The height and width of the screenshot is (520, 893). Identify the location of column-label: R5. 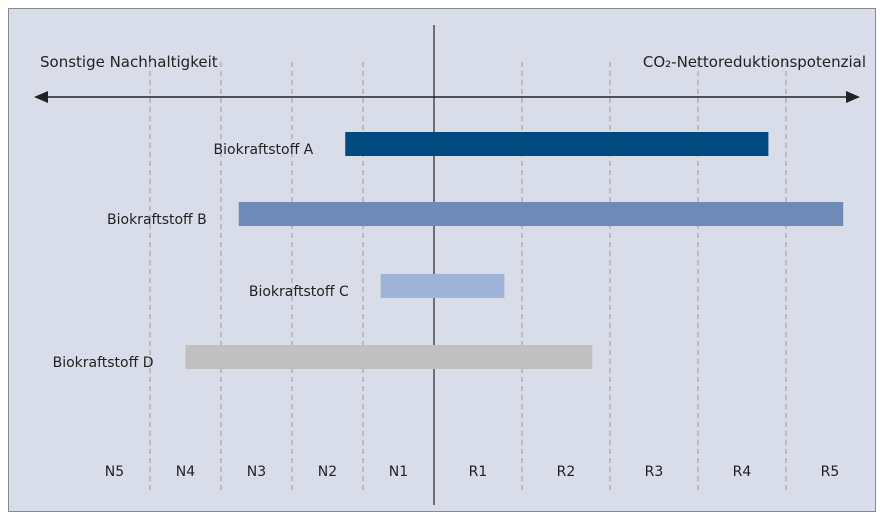
(830, 472).